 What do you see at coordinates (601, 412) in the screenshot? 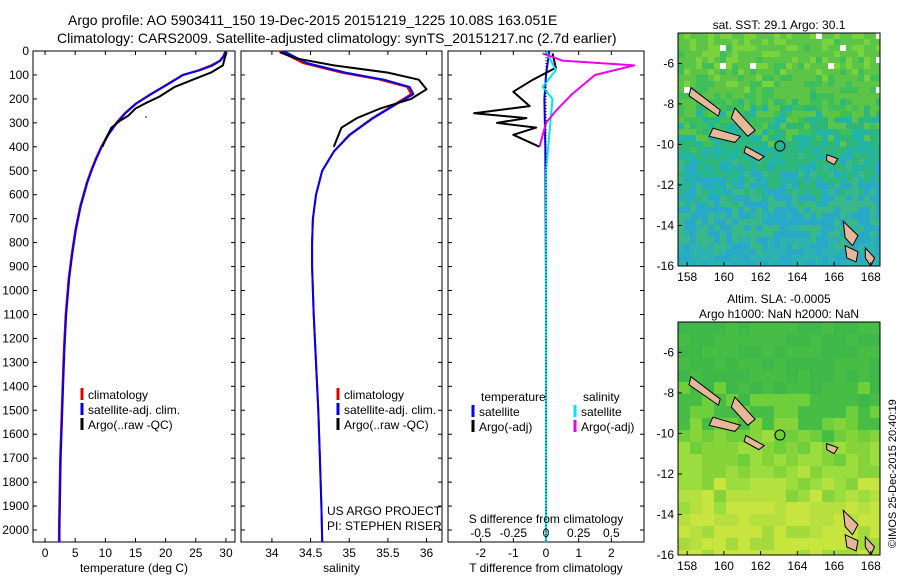
I see `legend-label: satellite` at bounding box center [601, 412].